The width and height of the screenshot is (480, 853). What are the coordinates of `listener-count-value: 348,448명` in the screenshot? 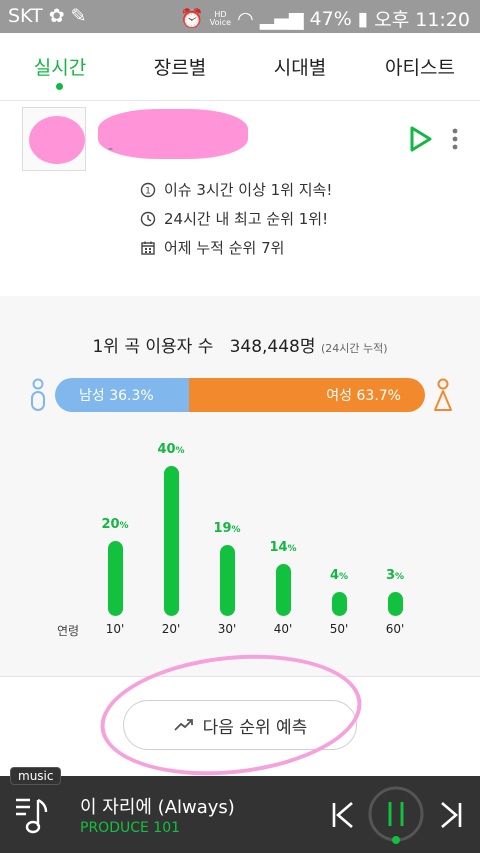 It's located at (272, 347).